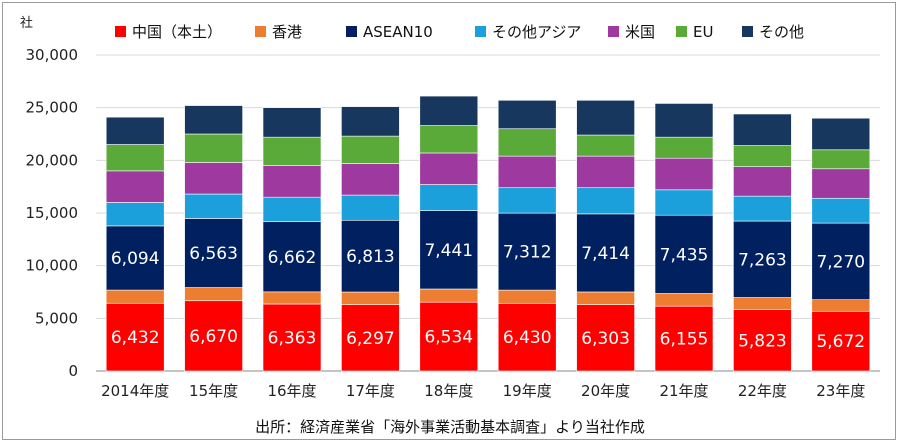 This screenshot has height=444, width=900. Describe the element at coordinates (73, 371) in the screenshot. I see `y-tick-label: 0` at that location.